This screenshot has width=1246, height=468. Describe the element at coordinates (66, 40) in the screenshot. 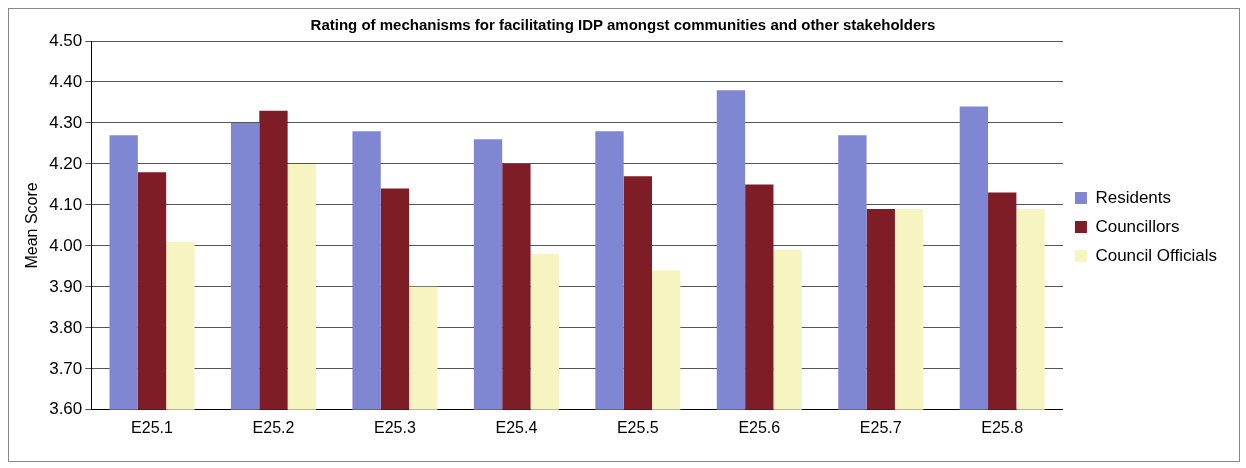

I see `y-tick-label: 4.50` at that location.